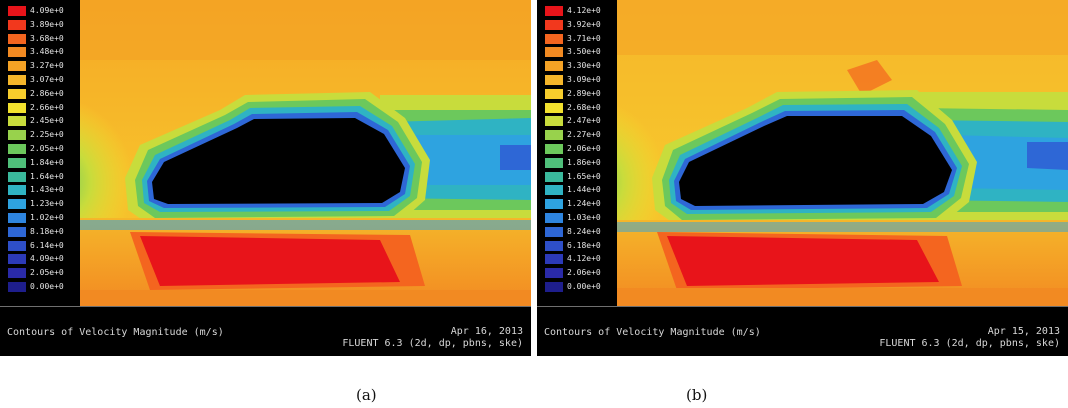 This screenshot has width=1068, height=408. Describe the element at coordinates (47, 231) in the screenshot. I see `legend-label: 8.18e+0` at that location.